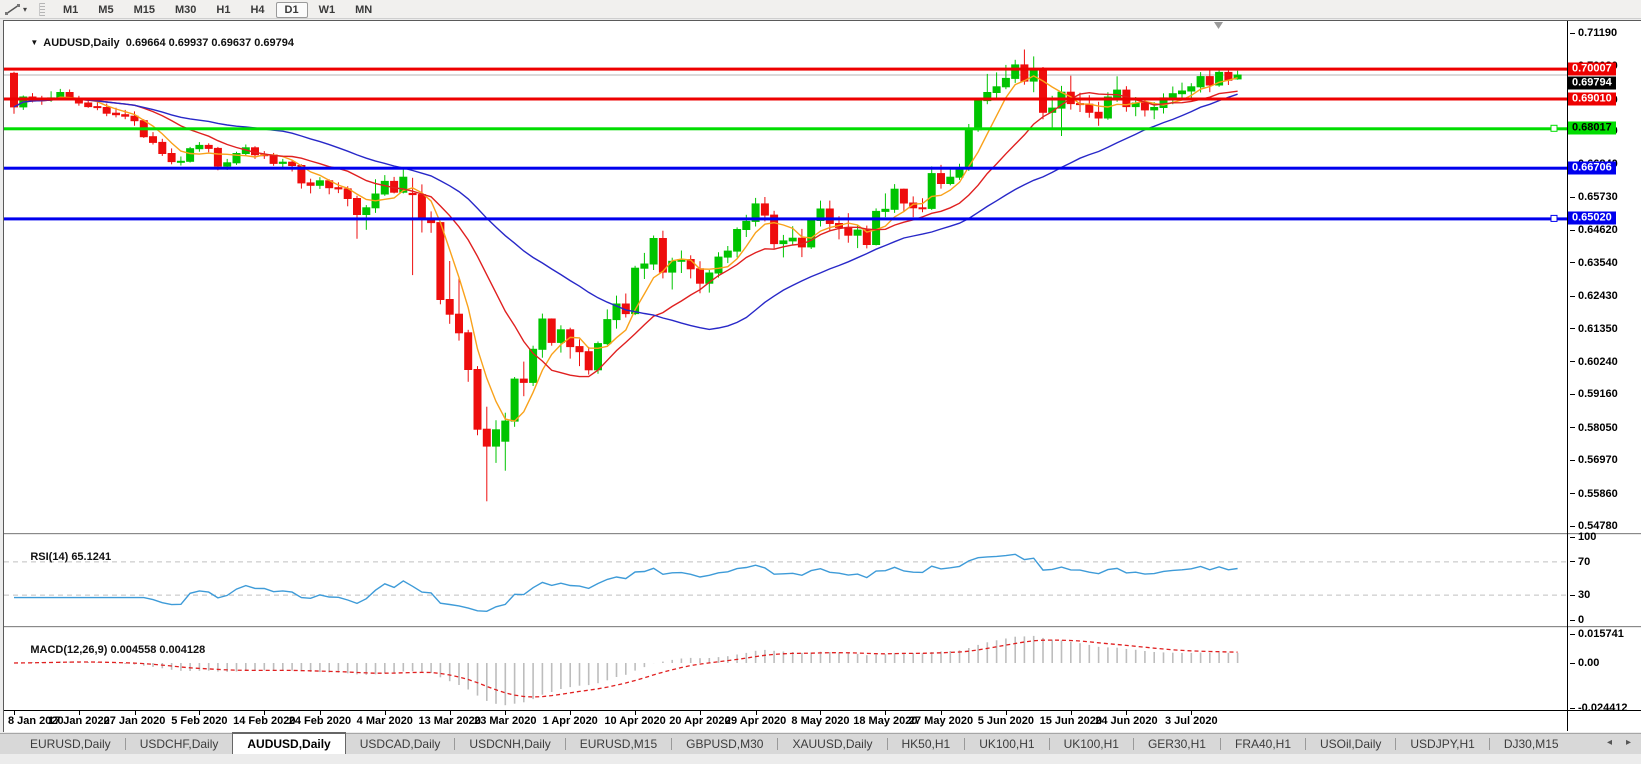 The image size is (1641, 764). I want to click on timeframe-button-m15: M15, so click(144, 10).